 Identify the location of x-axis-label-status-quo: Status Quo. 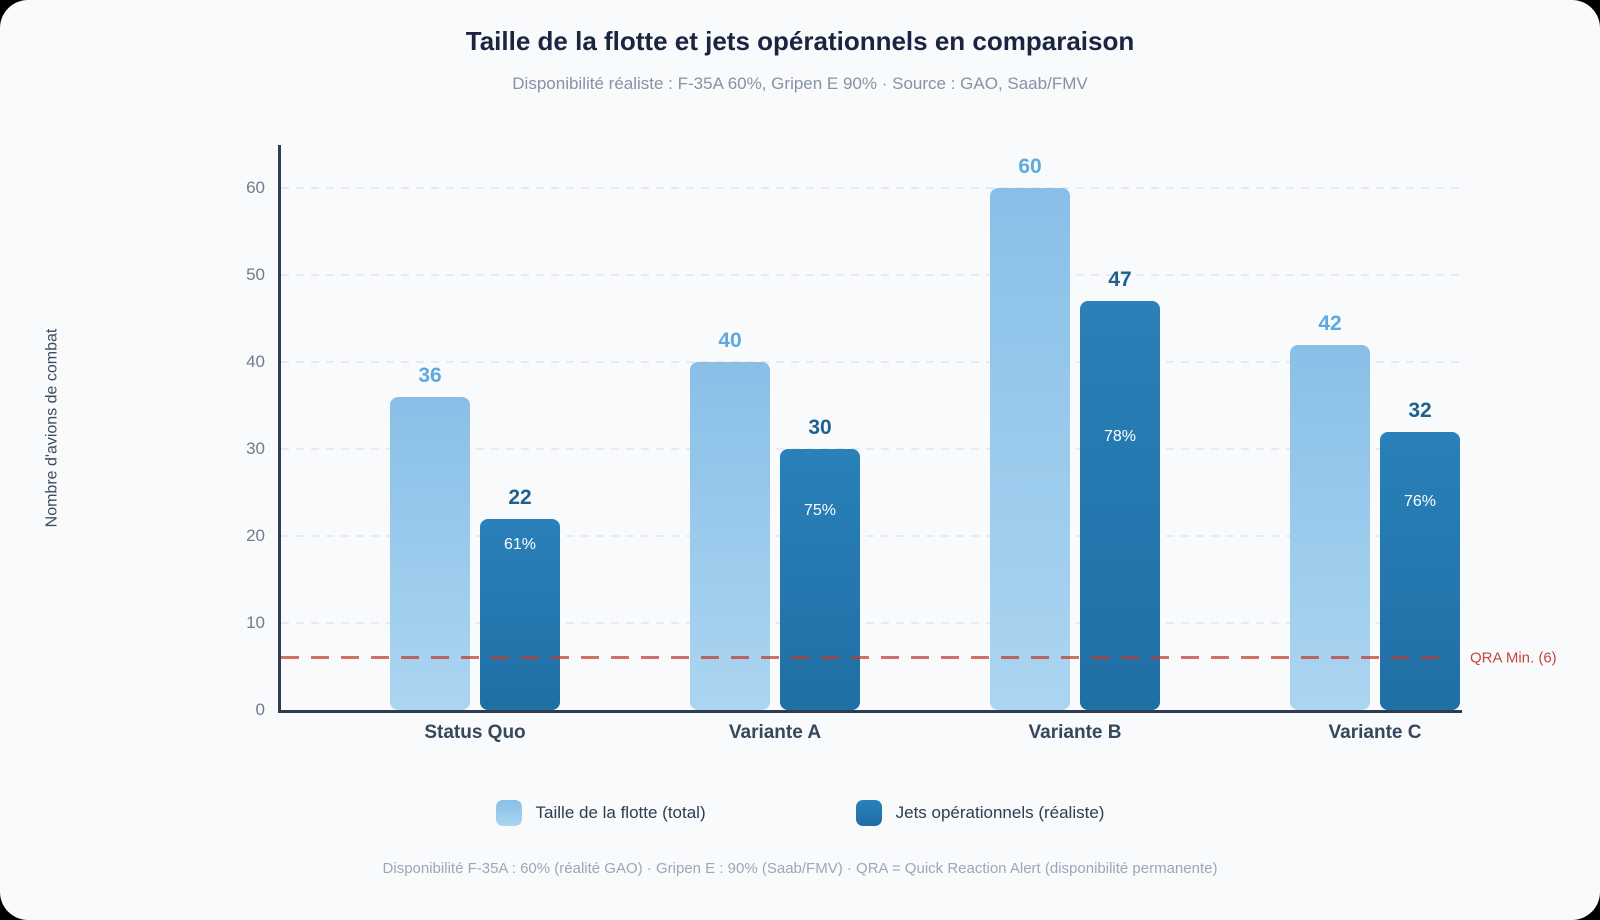
(475, 732).